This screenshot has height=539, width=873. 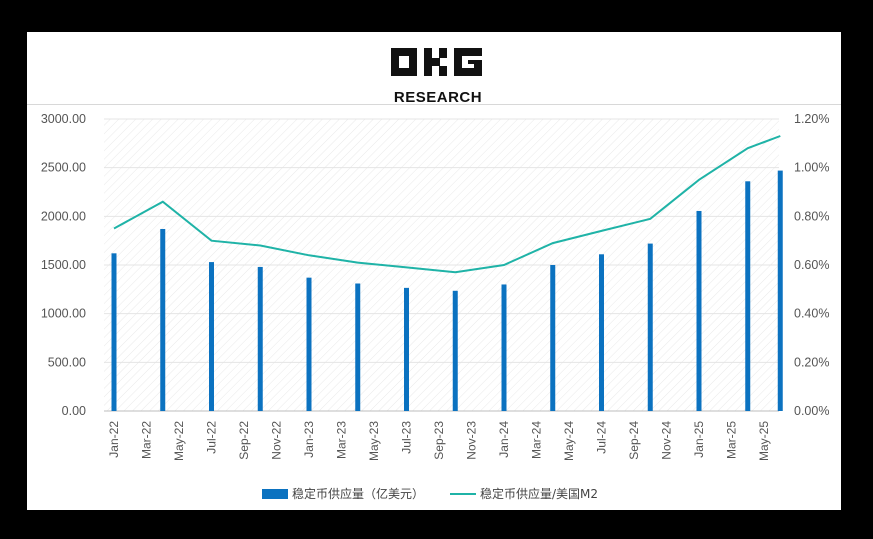 What do you see at coordinates (811, 411) in the screenshot?
I see `y-right-tick-label: 0.00%` at bounding box center [811, 411].